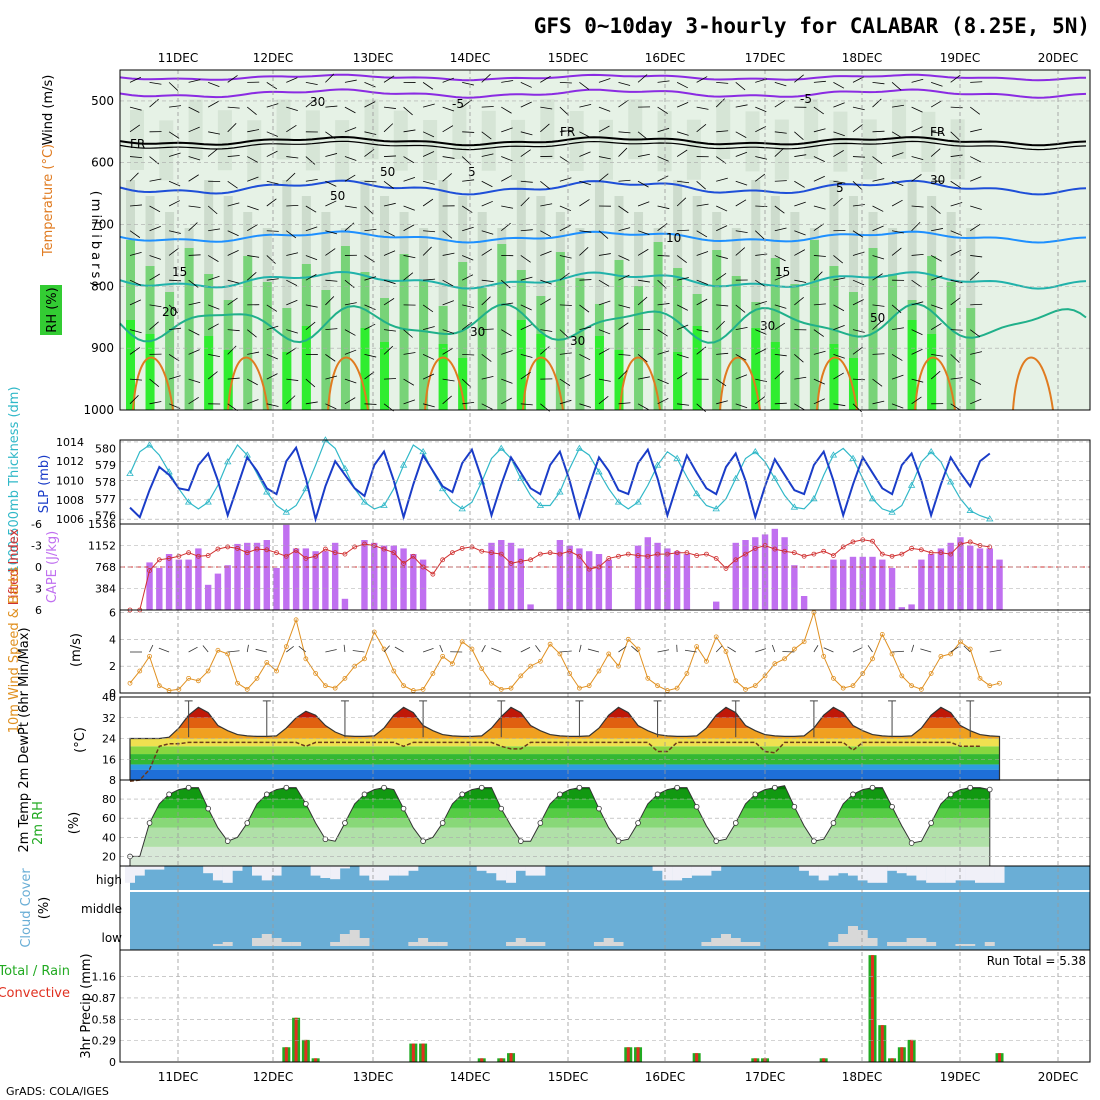  I want to click on rh-upper-patch, so click(723, 129).